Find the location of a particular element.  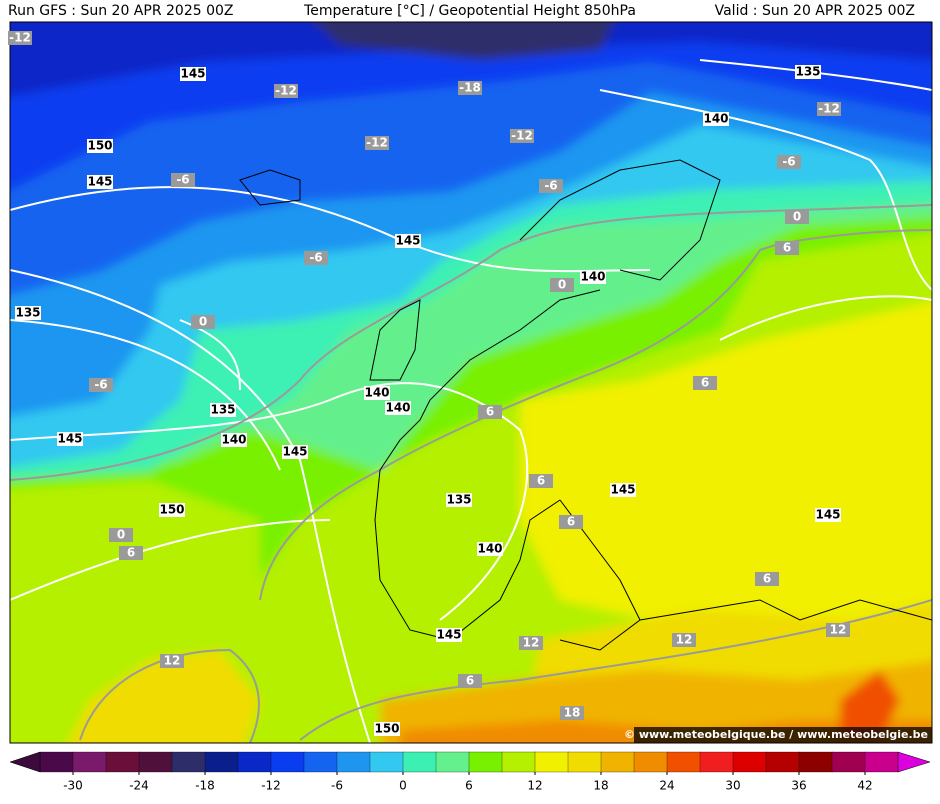

temperature-label: 12 is located at coordinates (531, 643).